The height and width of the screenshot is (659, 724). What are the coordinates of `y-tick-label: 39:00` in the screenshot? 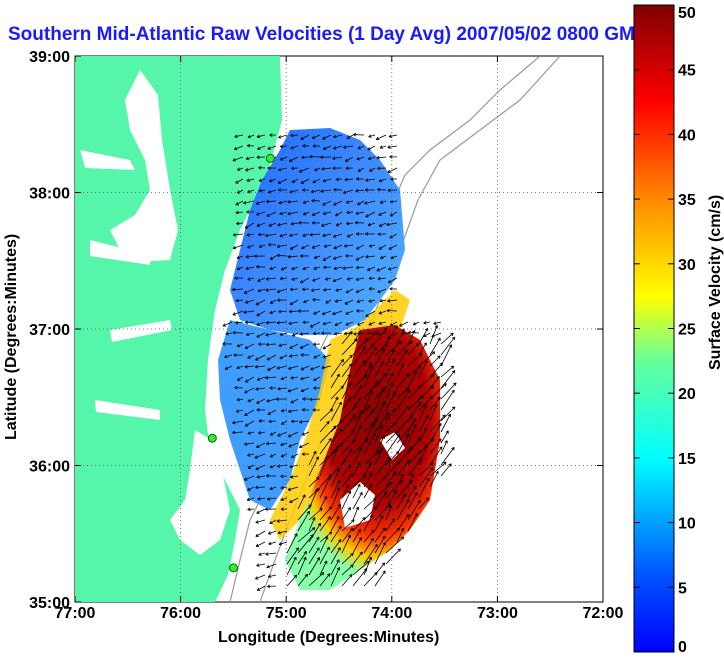 It's located at (49, 57).